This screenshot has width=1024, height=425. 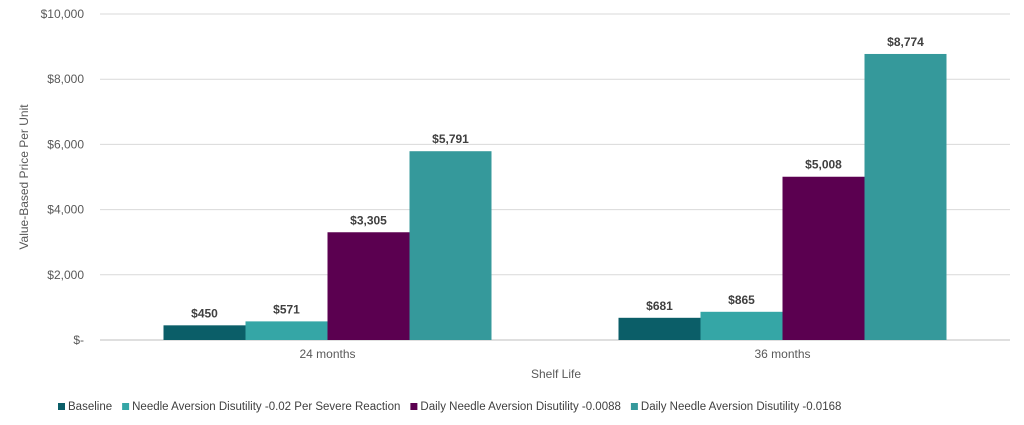 I want to click on x-tick-label: 36 months, so click(x=782, y=354).